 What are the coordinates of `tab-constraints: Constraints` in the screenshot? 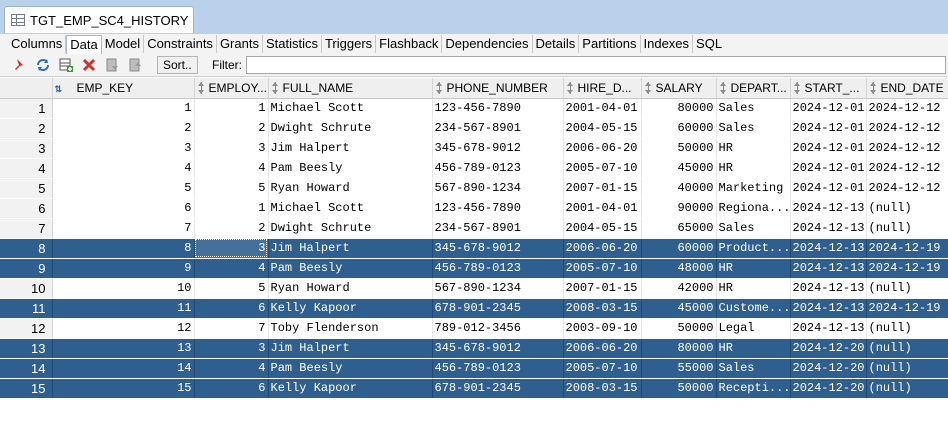 It's located at (180, 44).